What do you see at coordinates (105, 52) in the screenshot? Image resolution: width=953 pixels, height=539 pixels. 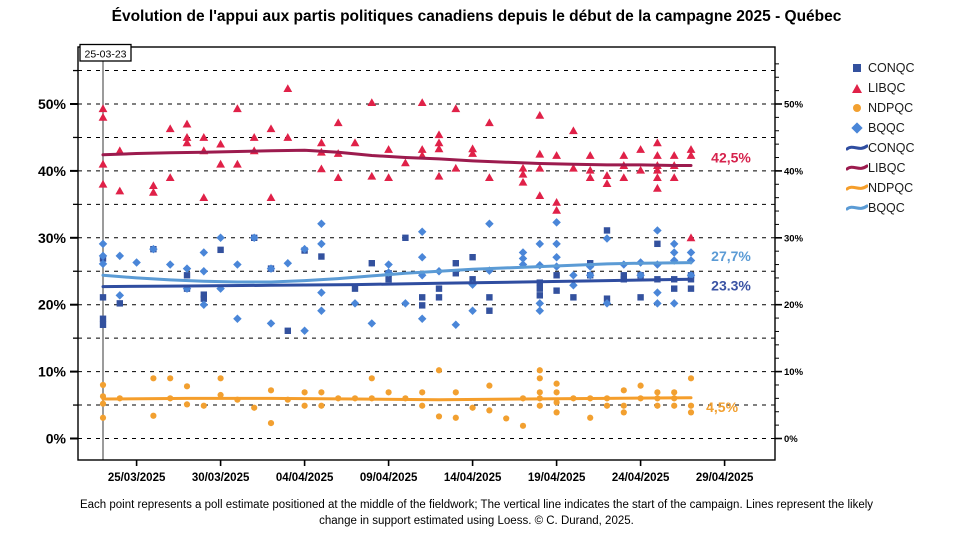 I see `start-date-box` at bounding box center [105, 52].